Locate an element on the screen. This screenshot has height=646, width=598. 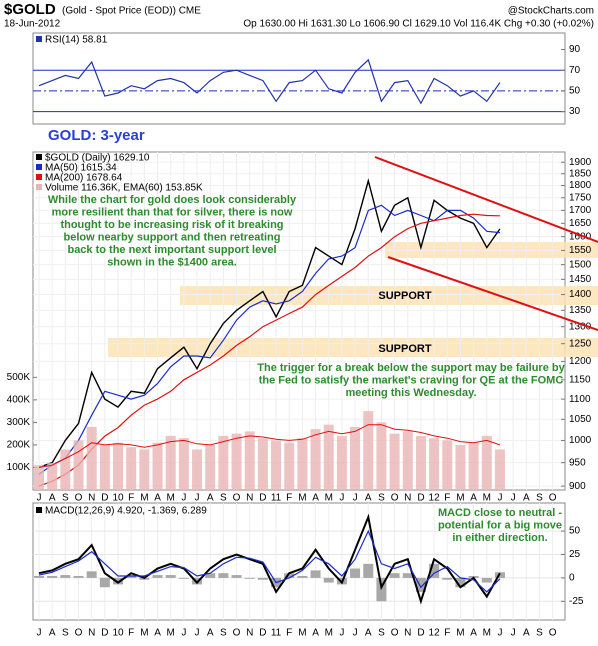
y-tick-label: 1200 is located at coordinates (580, 361).